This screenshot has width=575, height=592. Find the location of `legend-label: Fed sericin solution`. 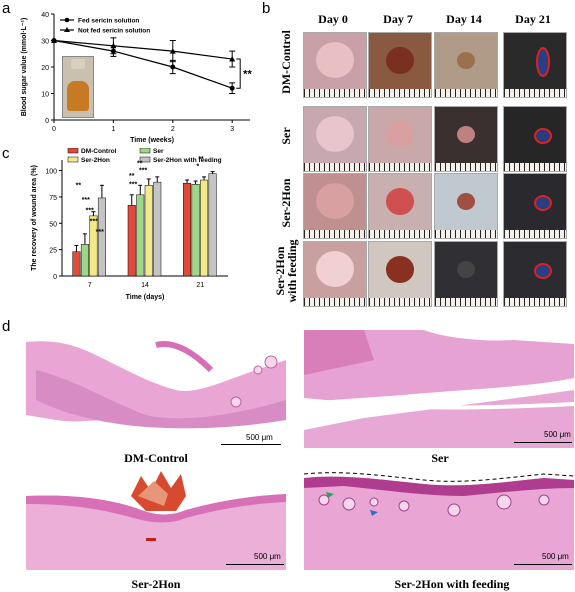

legend-label: Fed sericin solution is located at coordinates (108, 21).